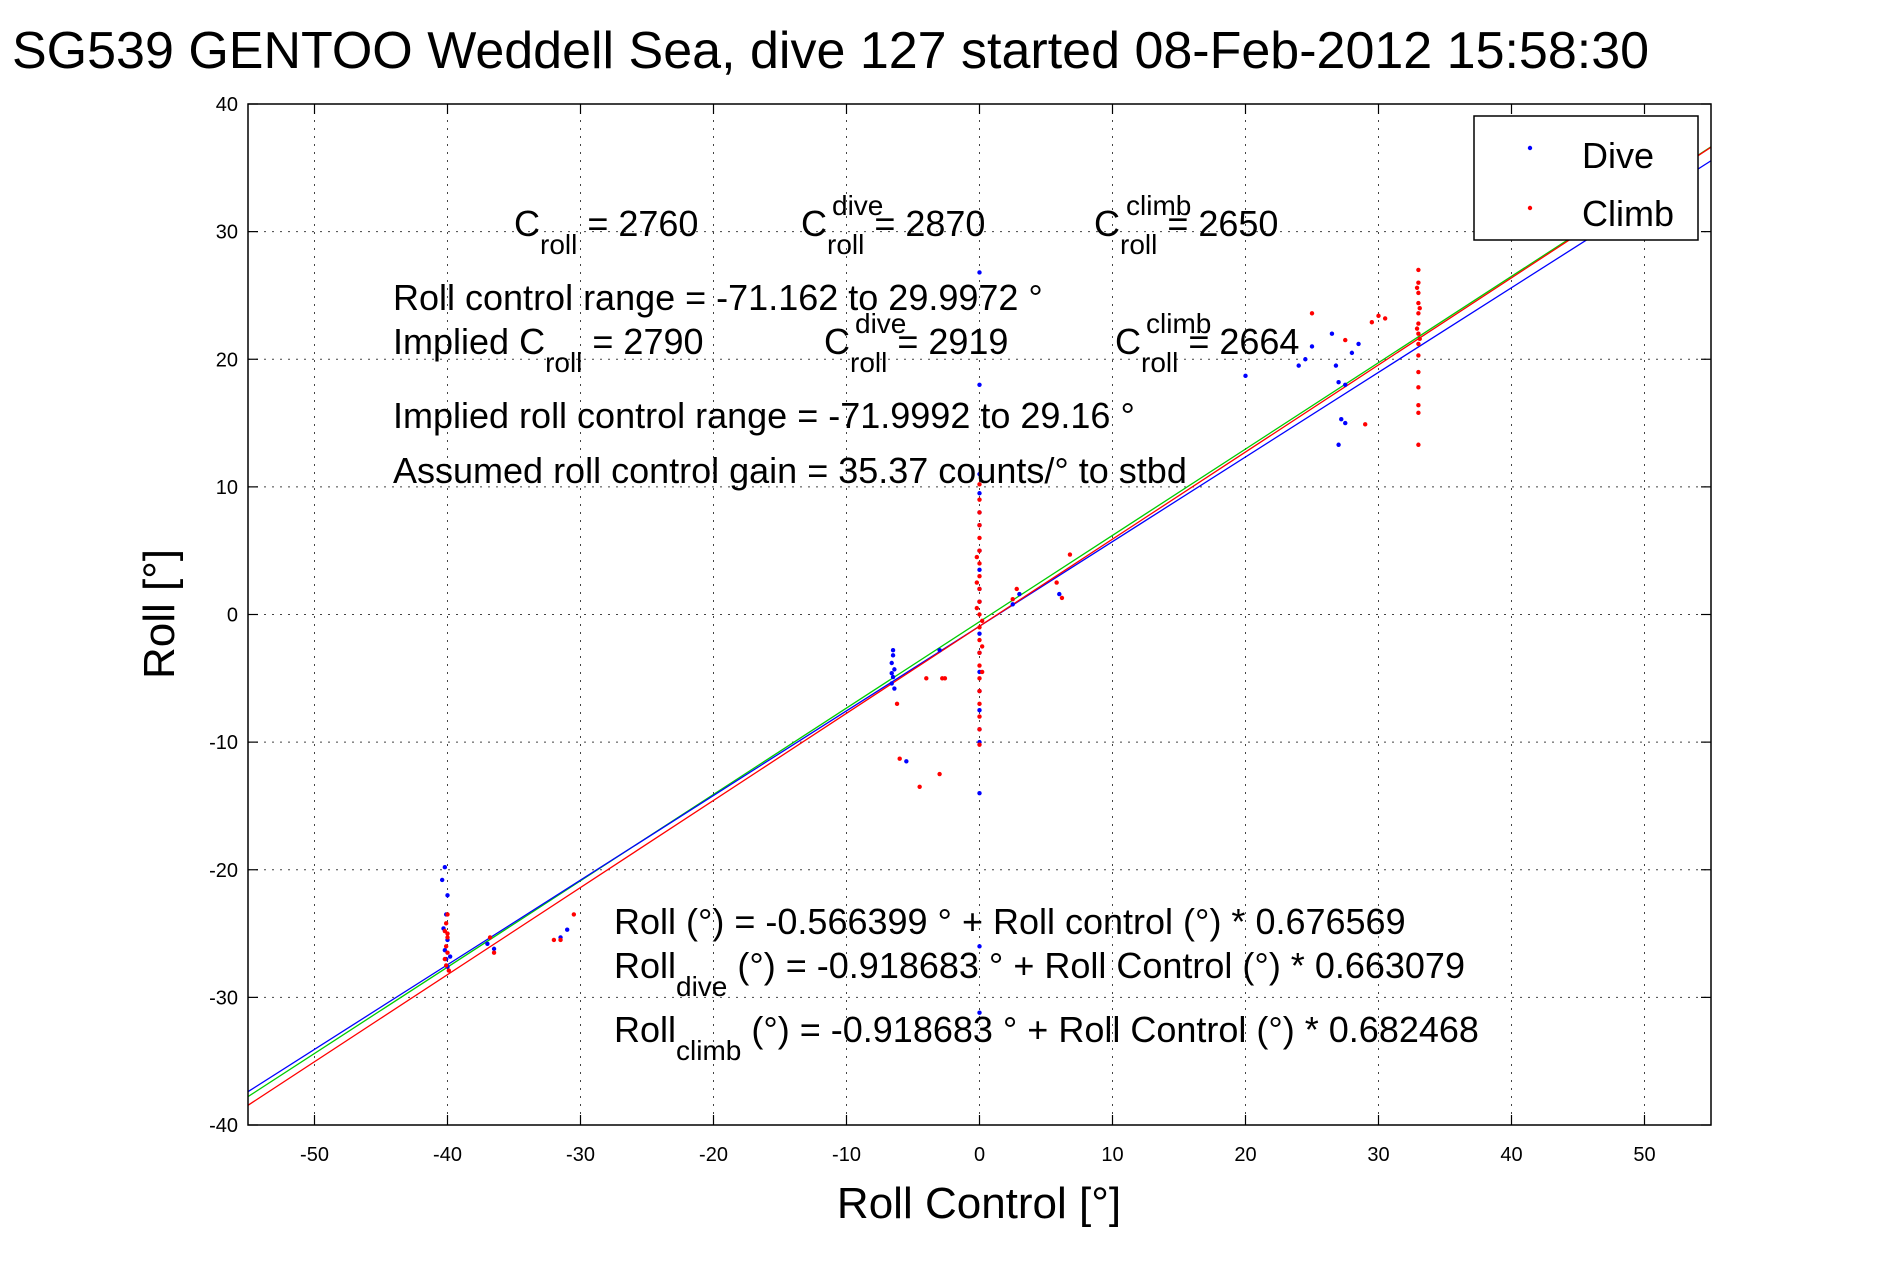 This screenshot has width=1891, height=1262. Describe the element at coordinates (1530, 208) in the screenshot. I see `legend-marker-climb` at that location.